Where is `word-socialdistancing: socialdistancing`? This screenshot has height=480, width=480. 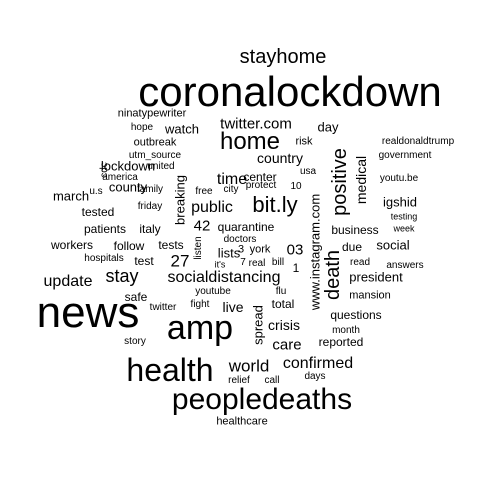
word-socialdistancing: socialdistancing is located at coordinates (224, 277).